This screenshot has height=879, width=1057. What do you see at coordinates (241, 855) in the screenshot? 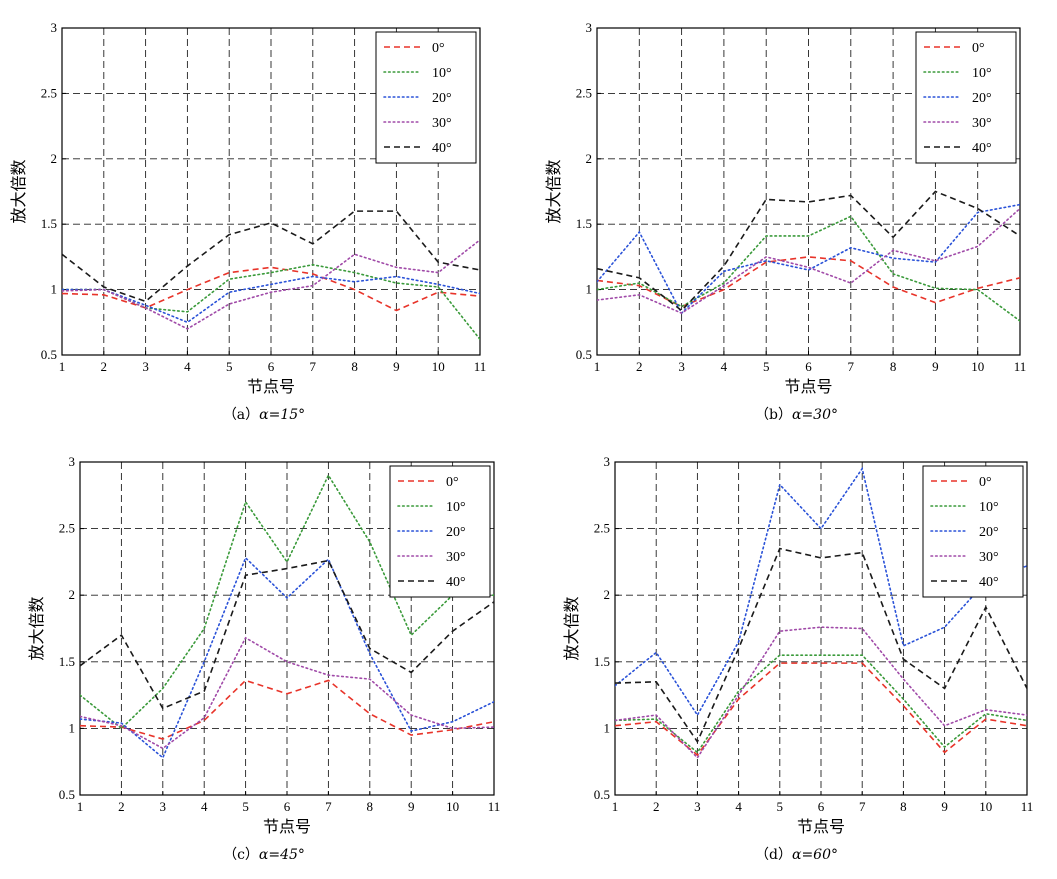
I see `caption-c-prefix: （c）` at bounding box center [241, 855].